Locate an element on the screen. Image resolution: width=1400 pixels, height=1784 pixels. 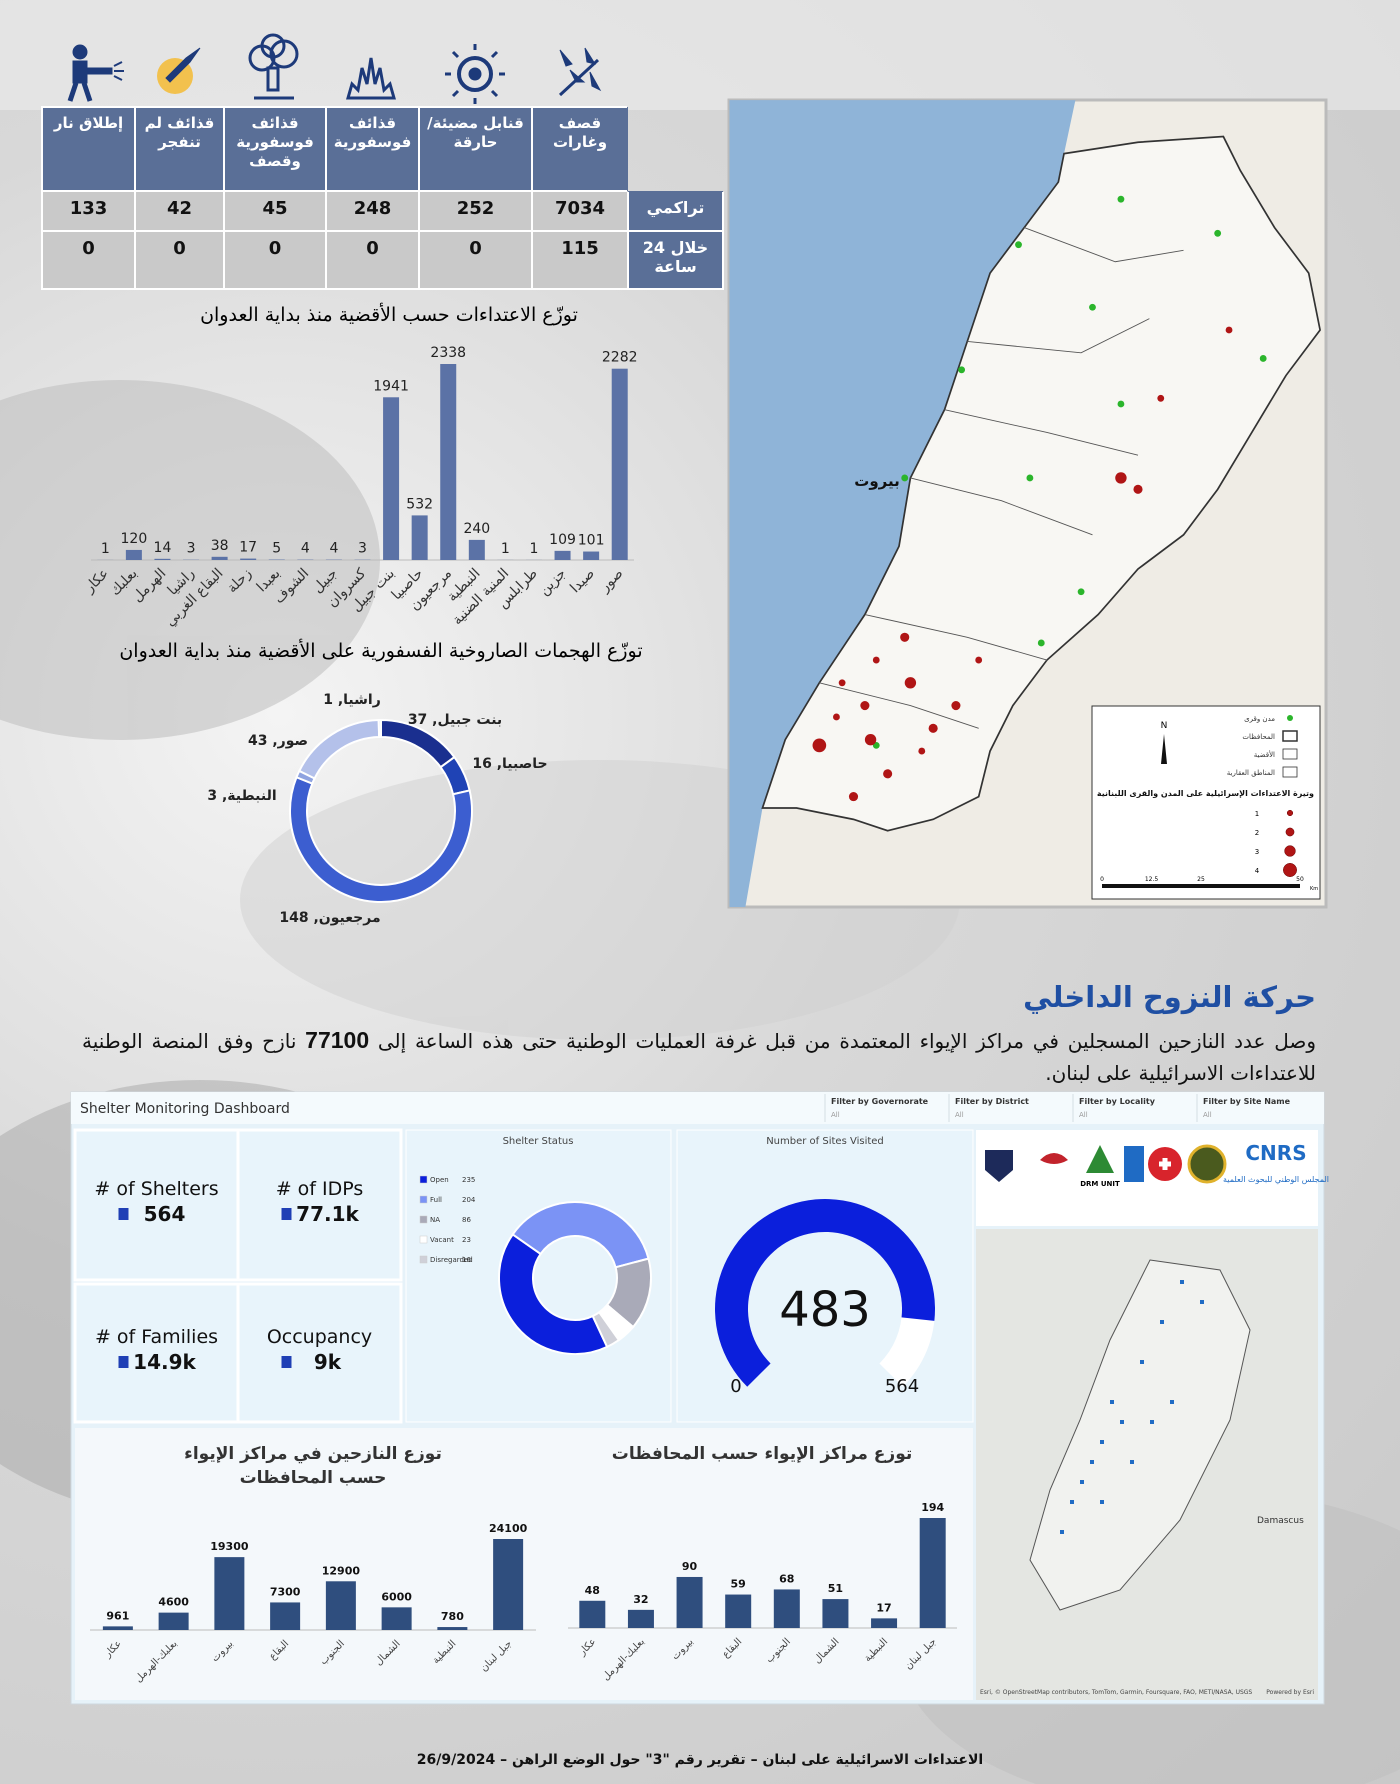
legend-box is located at coordinates (1206, 802).